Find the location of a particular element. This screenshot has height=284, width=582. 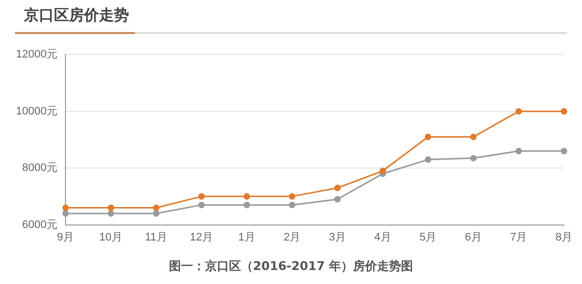

chart-title: 京口区房价走势 is located at coordinates (76, 15).